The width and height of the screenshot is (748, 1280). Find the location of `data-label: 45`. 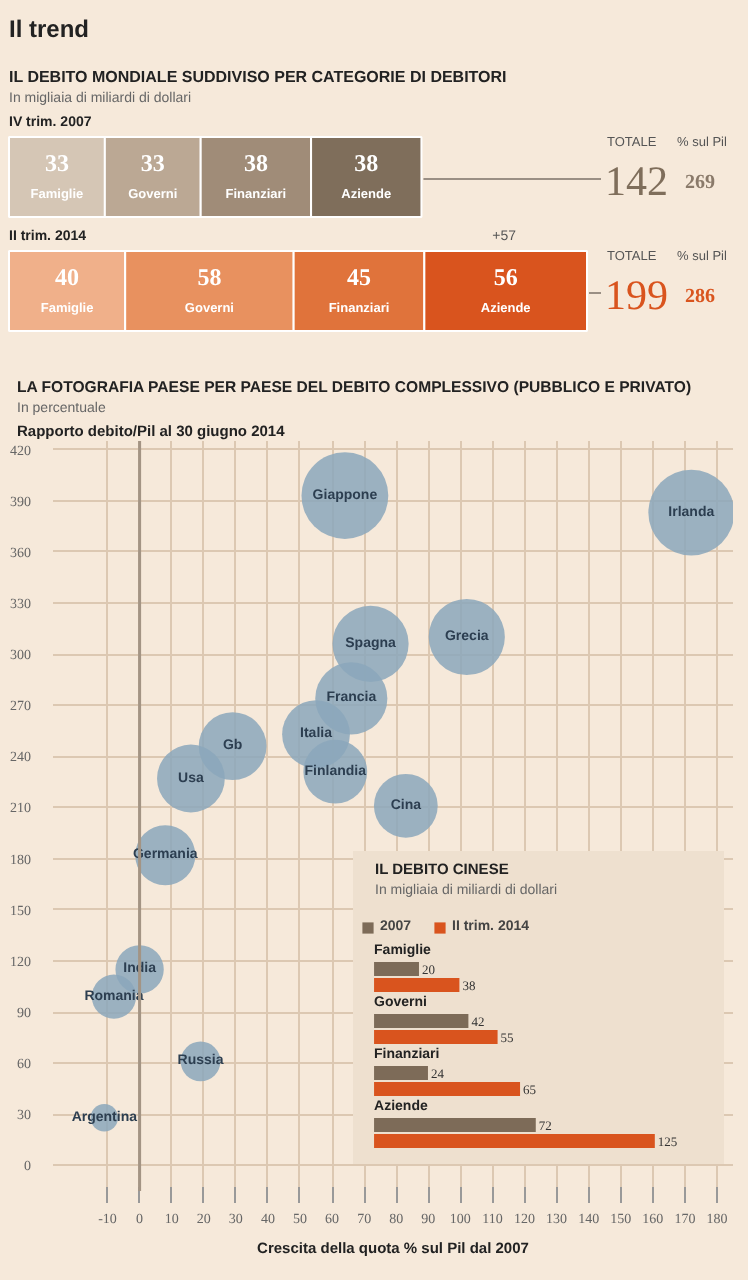

data-label: 45 is located at coordinates (358, 277).